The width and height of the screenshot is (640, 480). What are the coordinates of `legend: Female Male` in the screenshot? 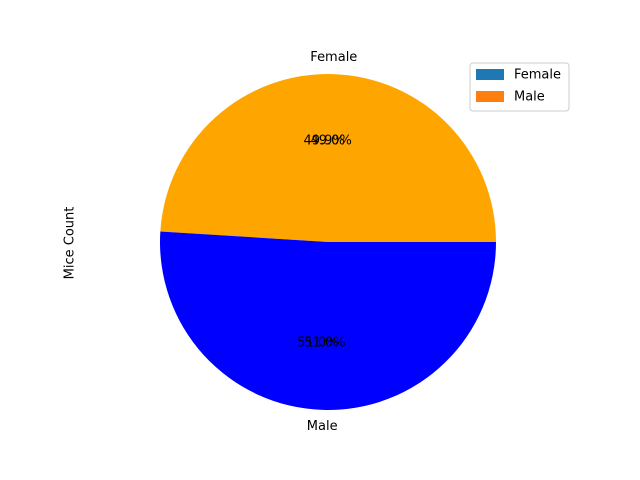 It's located at (519, 87).